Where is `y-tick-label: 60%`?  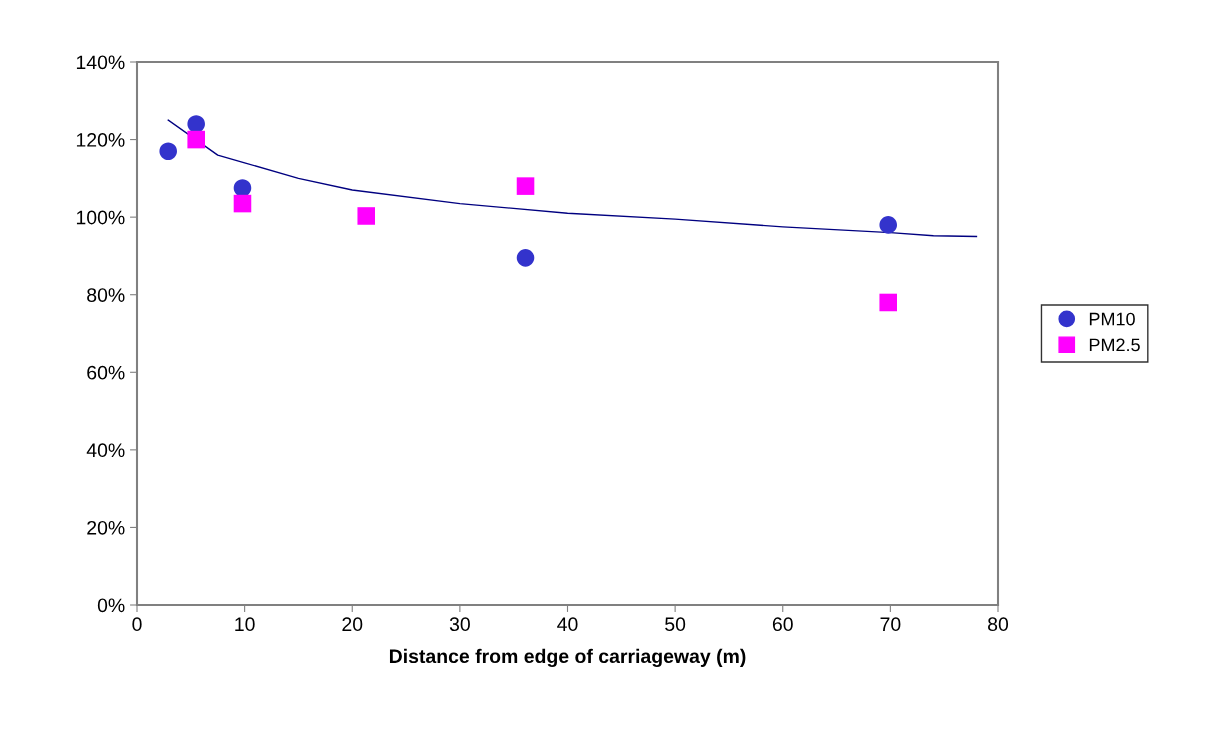
y-tick-label: 60% is located at coordinates (106, 372).